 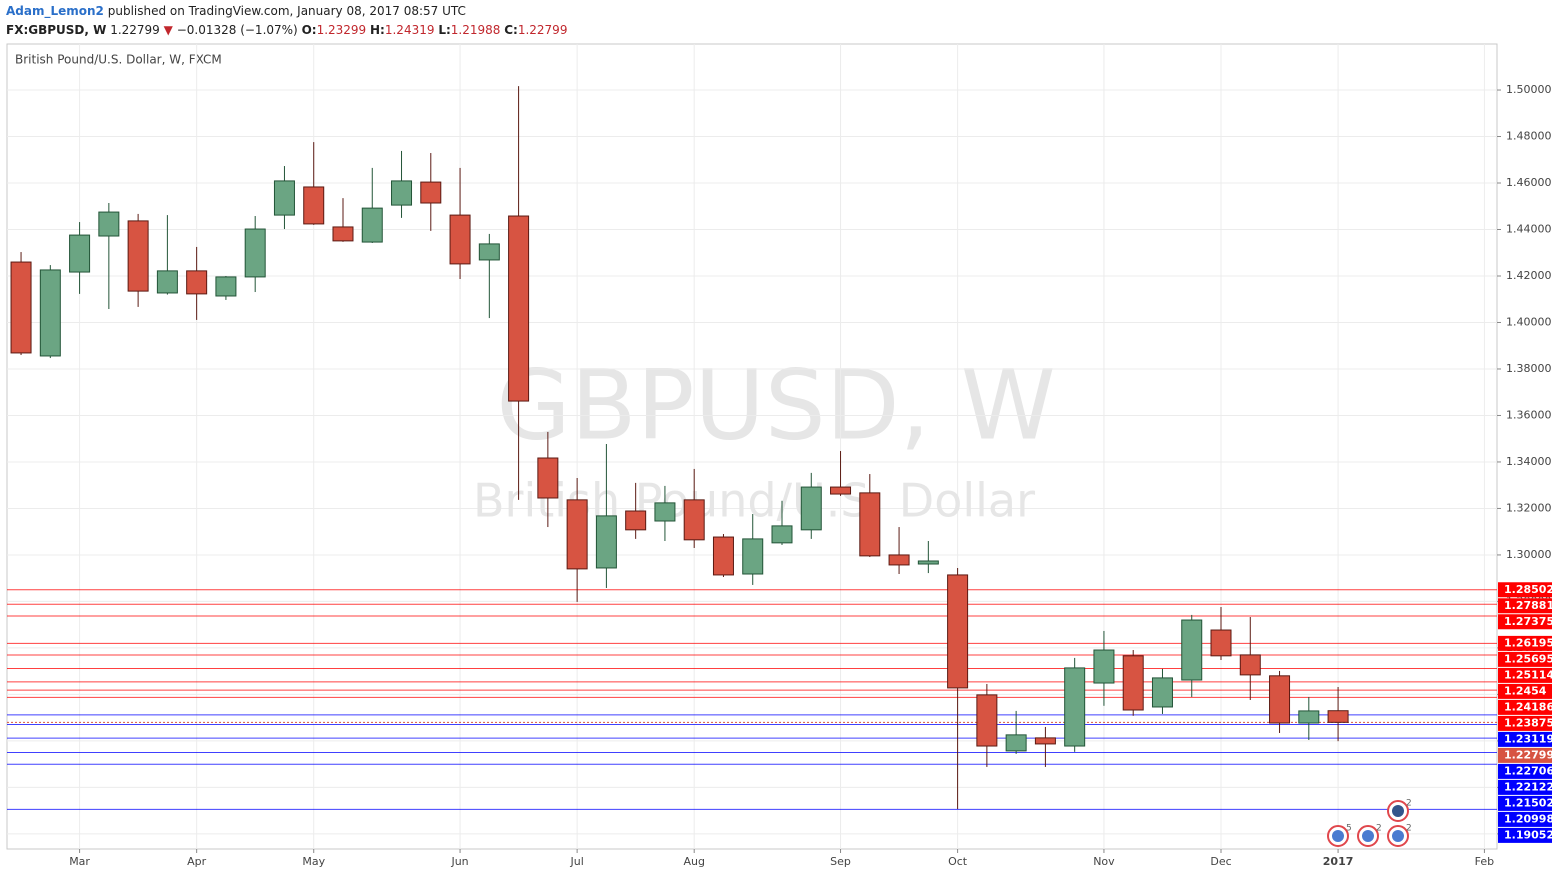 I want to click on y-tick-label: 1.48000, so click(x=1529, y=136).